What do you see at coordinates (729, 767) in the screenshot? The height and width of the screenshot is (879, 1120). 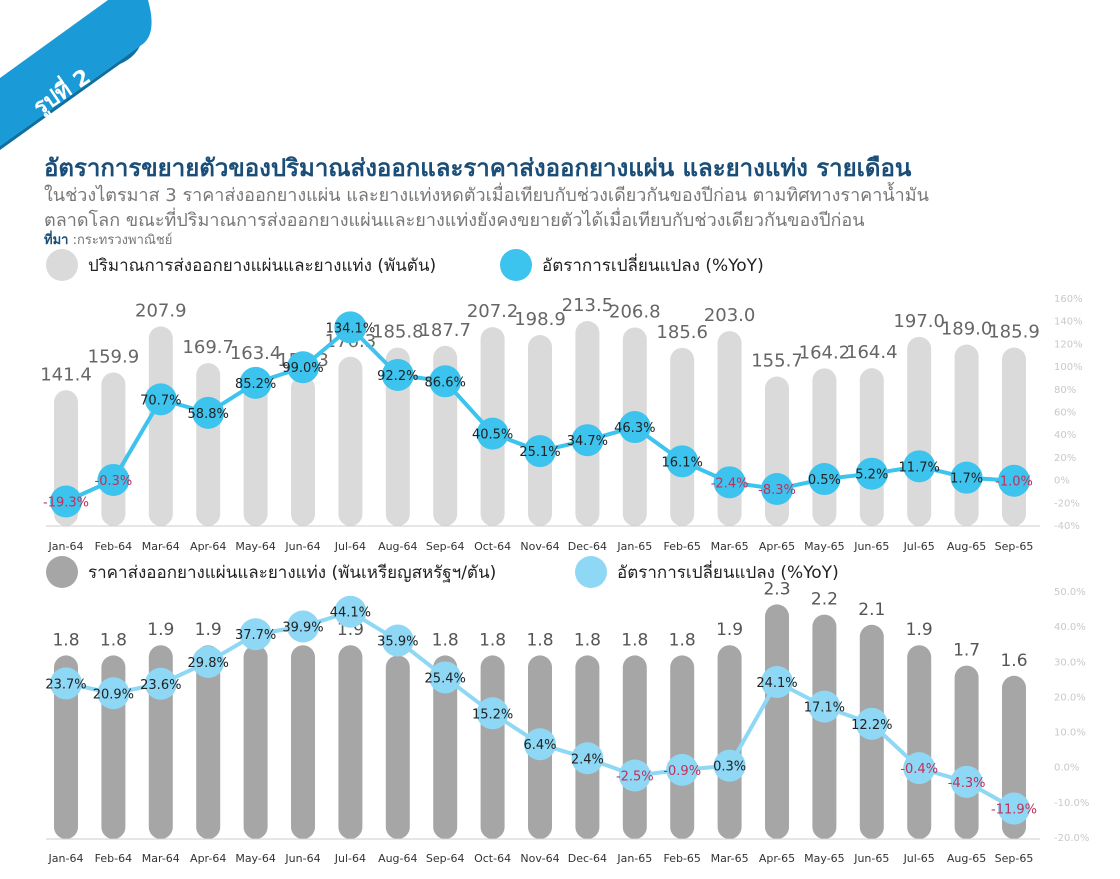 I see `yoy-value-label: 0.3%` at bounding box center [729, 767].